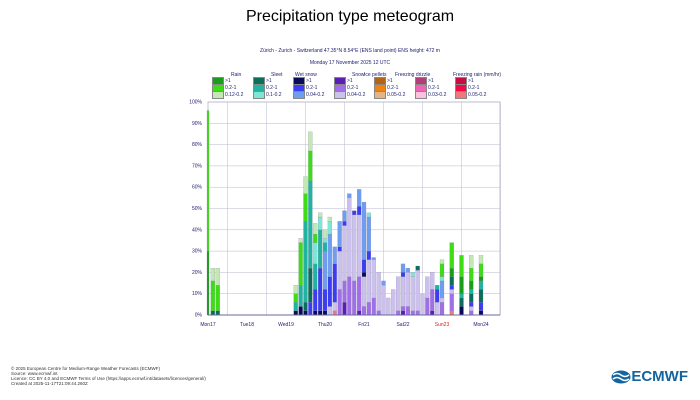  What do you see at coordinates (315, 95) in the screenshot?
I see `legend-label: 0.04-0.2` at bounding box center [315, 95].